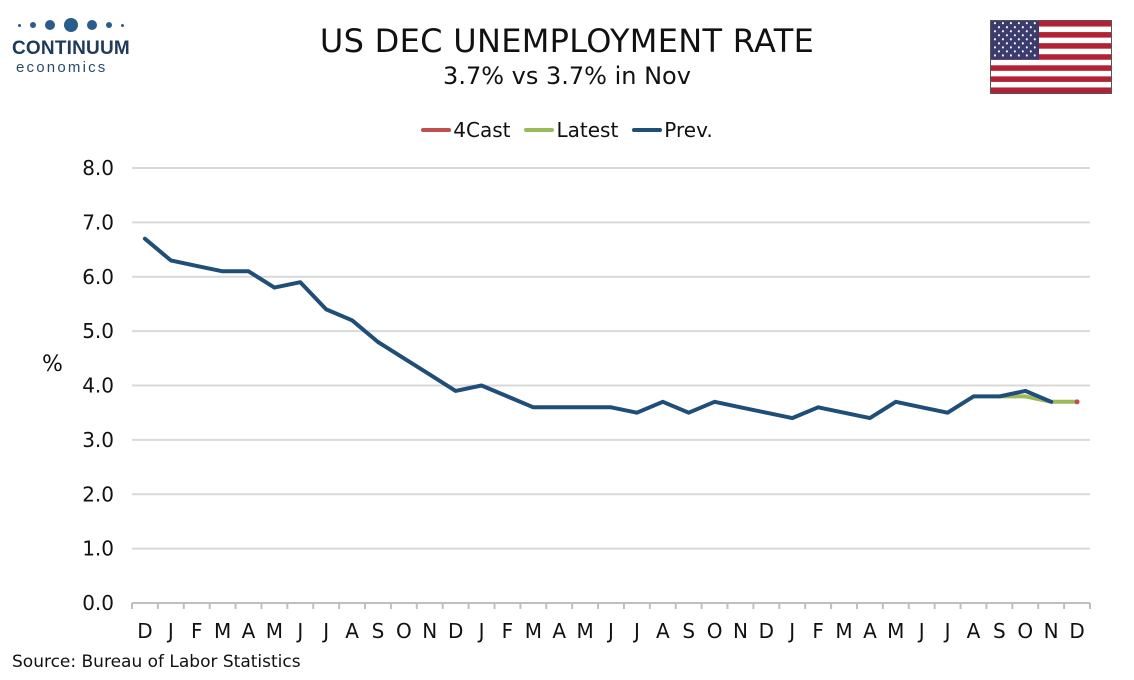  Describe the element at coordinates (71, 48) in the screenshot. I see `brand-name: CONTINUUM` at that location.